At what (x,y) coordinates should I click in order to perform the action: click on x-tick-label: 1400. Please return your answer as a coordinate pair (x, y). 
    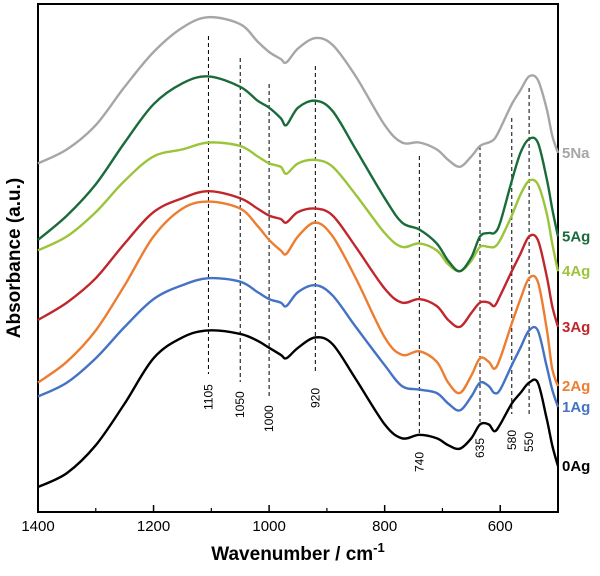
    Looking at the image, I should click on (37, 526).